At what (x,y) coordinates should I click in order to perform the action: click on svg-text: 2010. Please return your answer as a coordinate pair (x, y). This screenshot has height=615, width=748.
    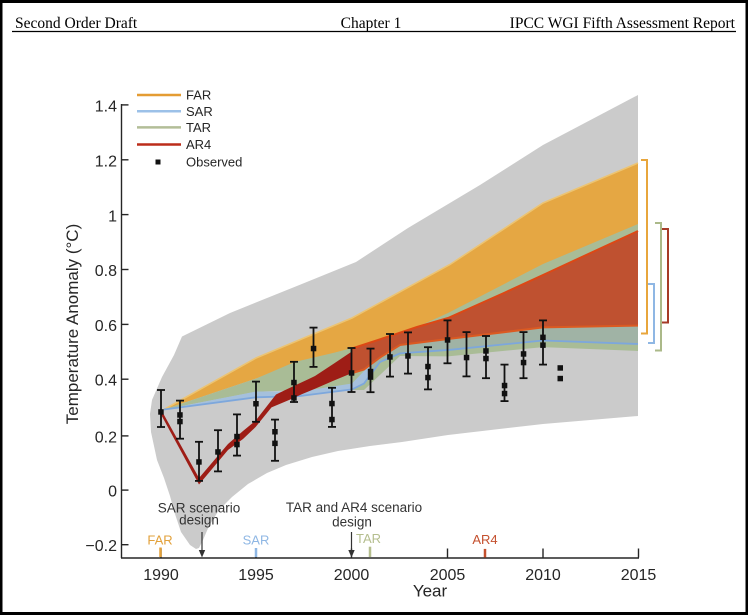
    Looking at the image, I should click on (543, 575).